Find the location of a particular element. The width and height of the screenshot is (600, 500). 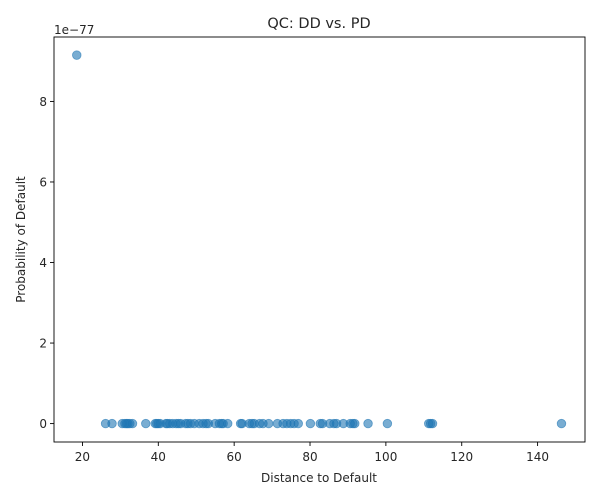

y-tick-label: 6 is located at coordinates (43, 182).